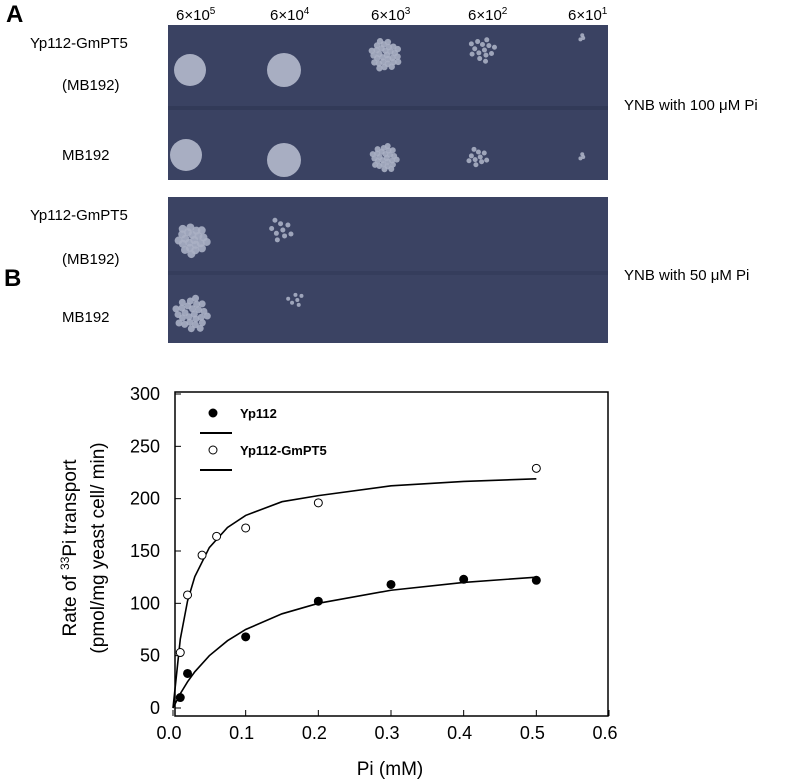 The image size is (797, 782). I want to click on dilution-label: 6×10², so click(488, 15).